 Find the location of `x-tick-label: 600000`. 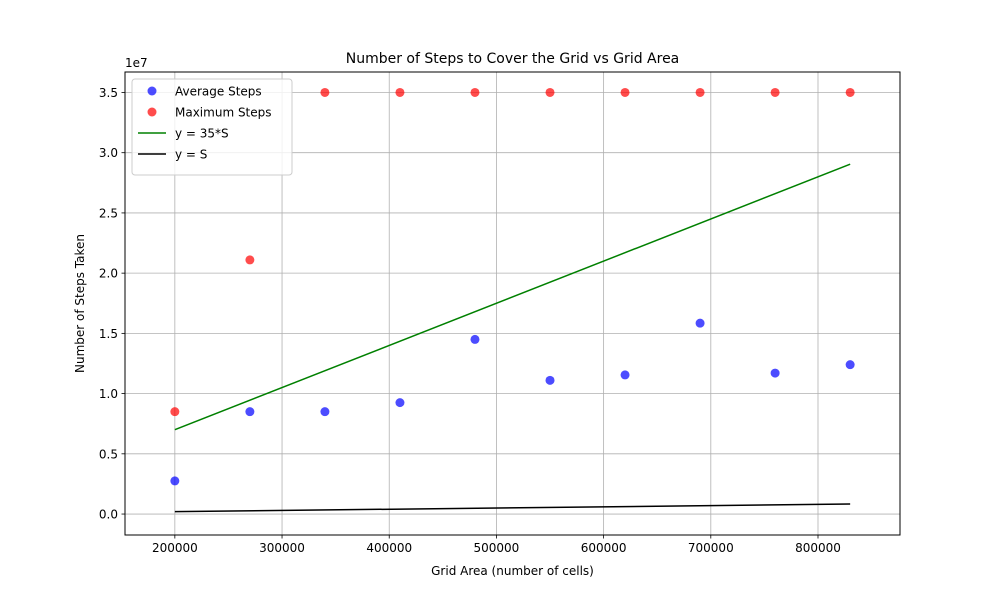

x-tick-label: 600000 is located at coordinates (604, 548).